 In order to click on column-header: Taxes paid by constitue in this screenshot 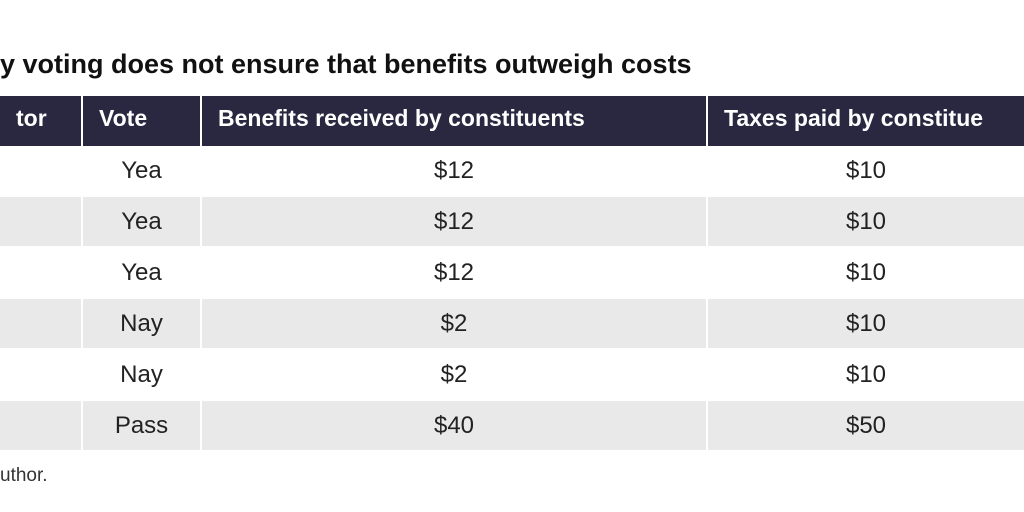, I will do `click(866, 121)`.